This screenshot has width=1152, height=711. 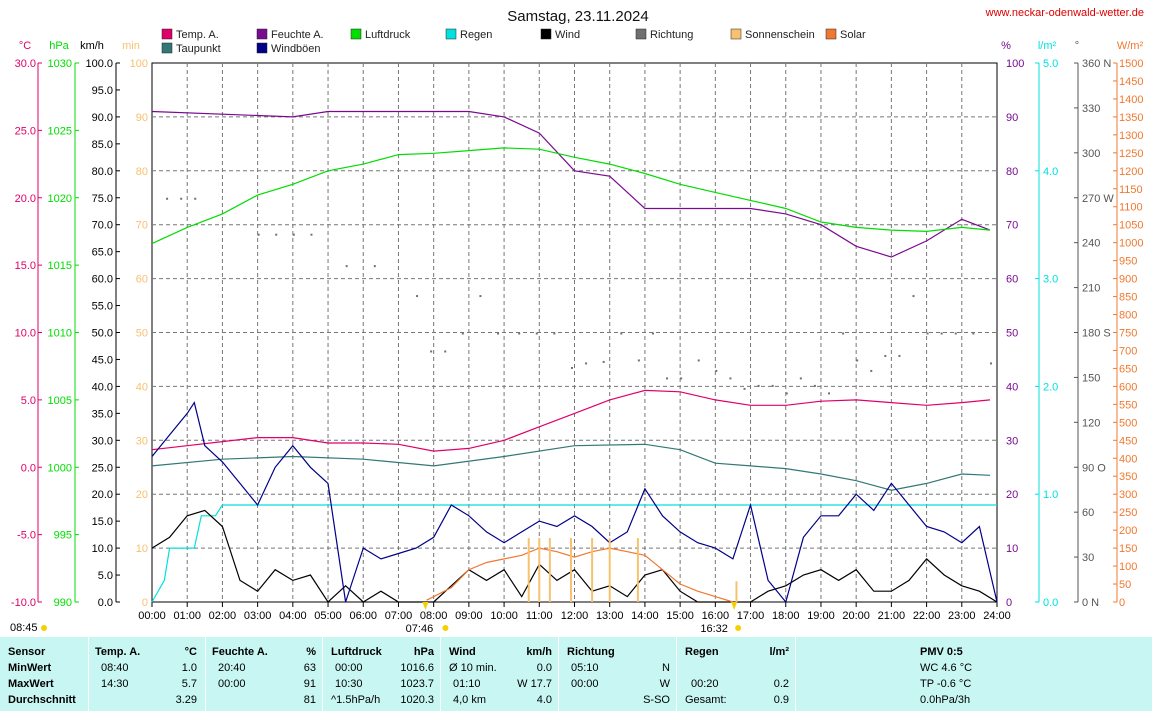 I want to click on x-tick-label: 22:00, so click(x=927, y=616).